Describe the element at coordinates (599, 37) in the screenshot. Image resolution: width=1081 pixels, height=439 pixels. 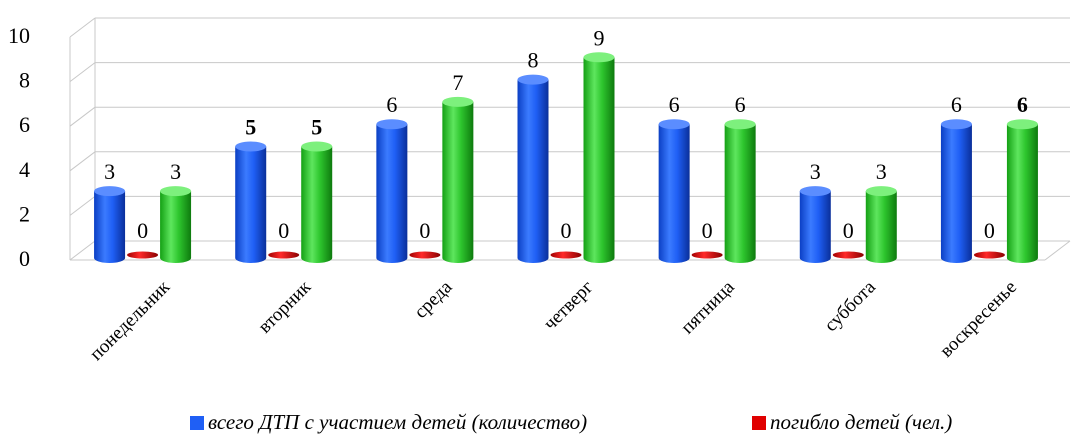
I see `data-label-3-4: 9` at that location.